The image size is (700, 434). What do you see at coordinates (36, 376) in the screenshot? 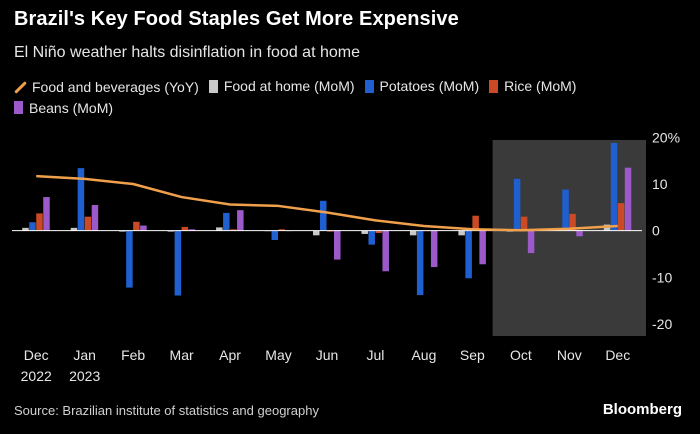
I see `x-tick-label-year: 2022` at bounding box center [36, 376].